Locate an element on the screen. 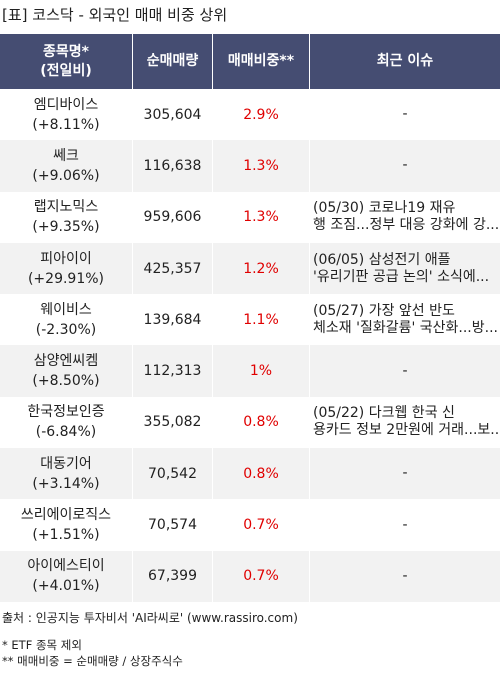  stock-name: 쎄크 is located at coordinates (66, 155).